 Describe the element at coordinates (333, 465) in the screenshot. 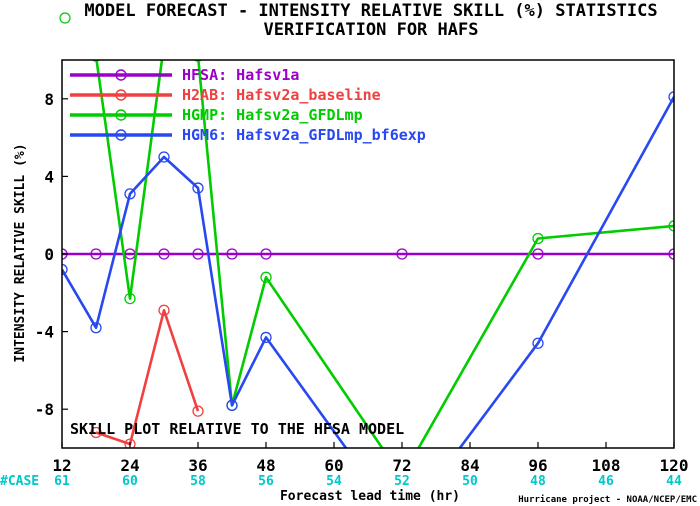

I see `x-tick-label: 60` at that location.